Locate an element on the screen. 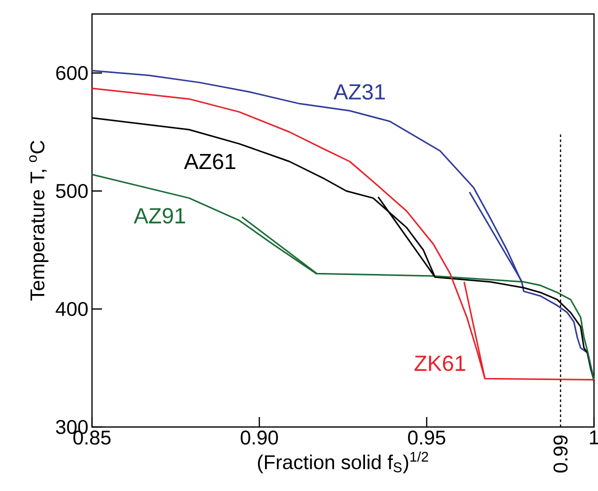  x-axis-title: (Fraction solid f$_{S}$)$^{1/2}$ is located at coordinates (343, 462).